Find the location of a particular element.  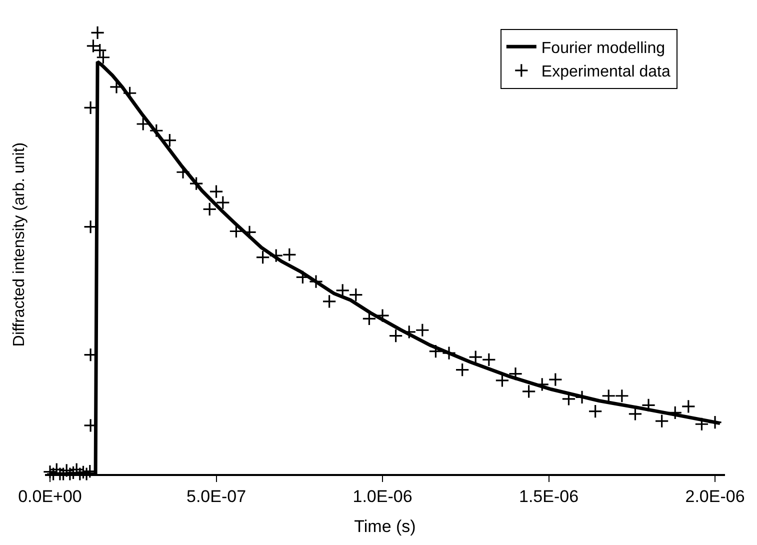

x-tick-label: 5.0E-07 is located at coordinates (216, 496).